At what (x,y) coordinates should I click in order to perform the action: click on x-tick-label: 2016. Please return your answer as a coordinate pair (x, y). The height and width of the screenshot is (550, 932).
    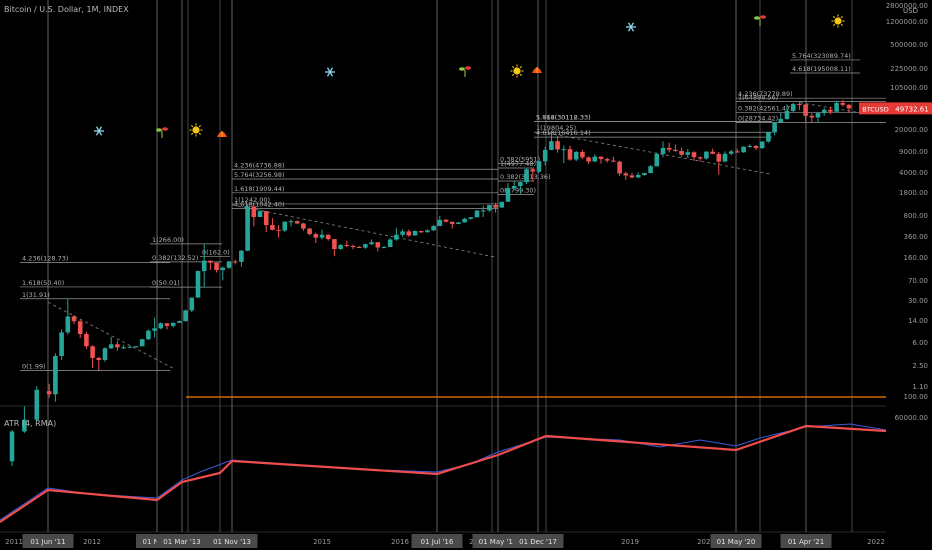
    Looking at the image, I should click on (400, 542).